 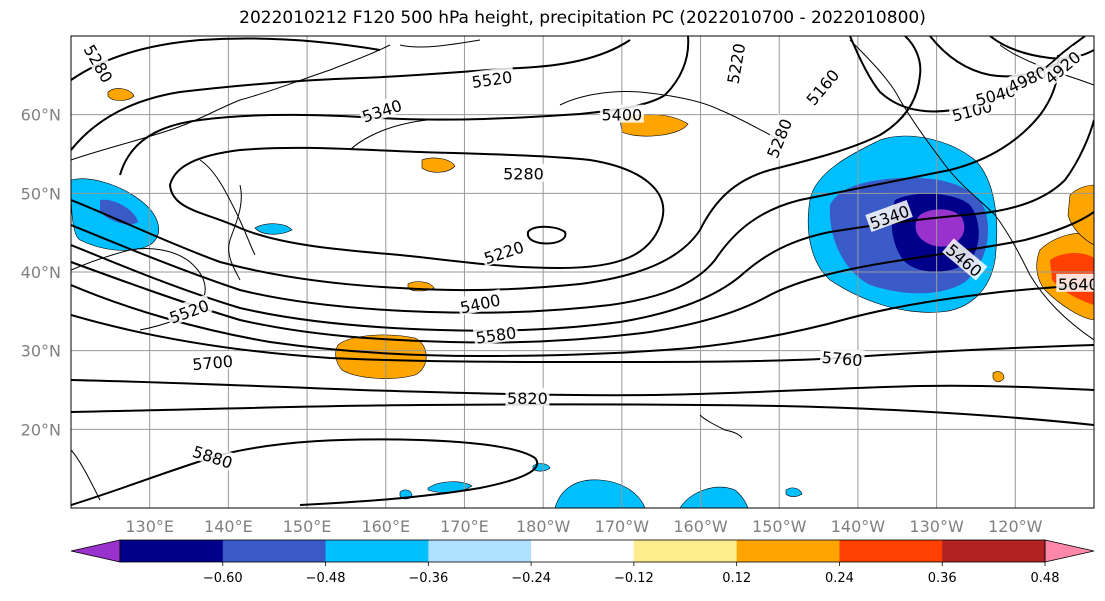 I want to click on svg-text: 5400, so click(x=621, y=115).